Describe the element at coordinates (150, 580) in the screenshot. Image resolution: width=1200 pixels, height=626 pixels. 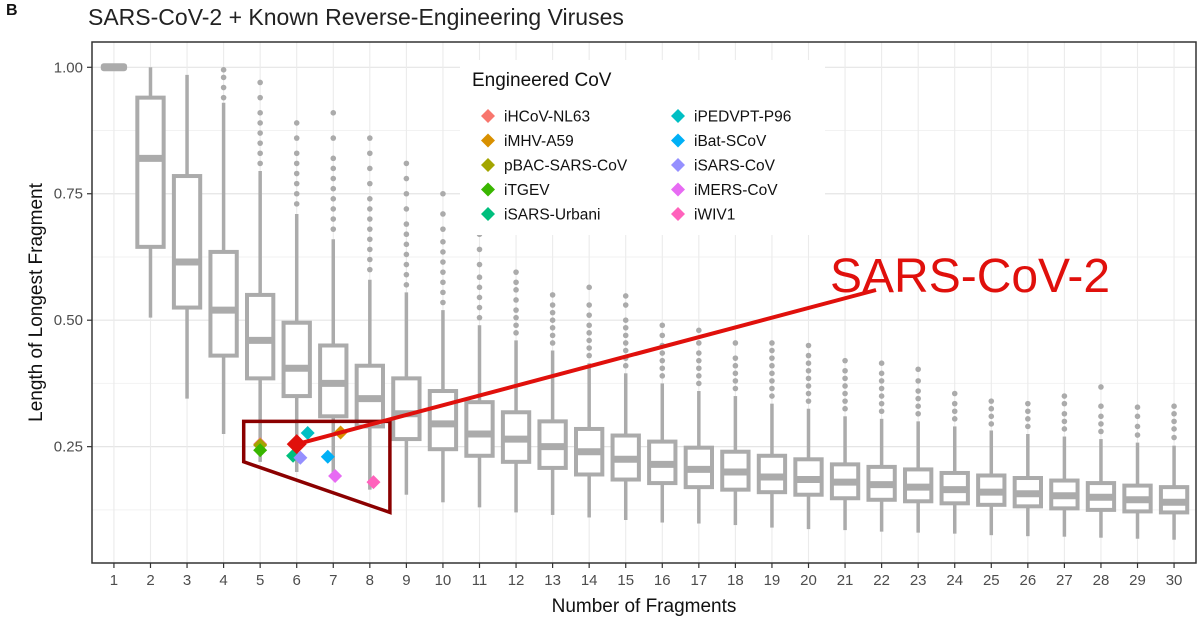
I see `x-tick-label: 2` at that location.